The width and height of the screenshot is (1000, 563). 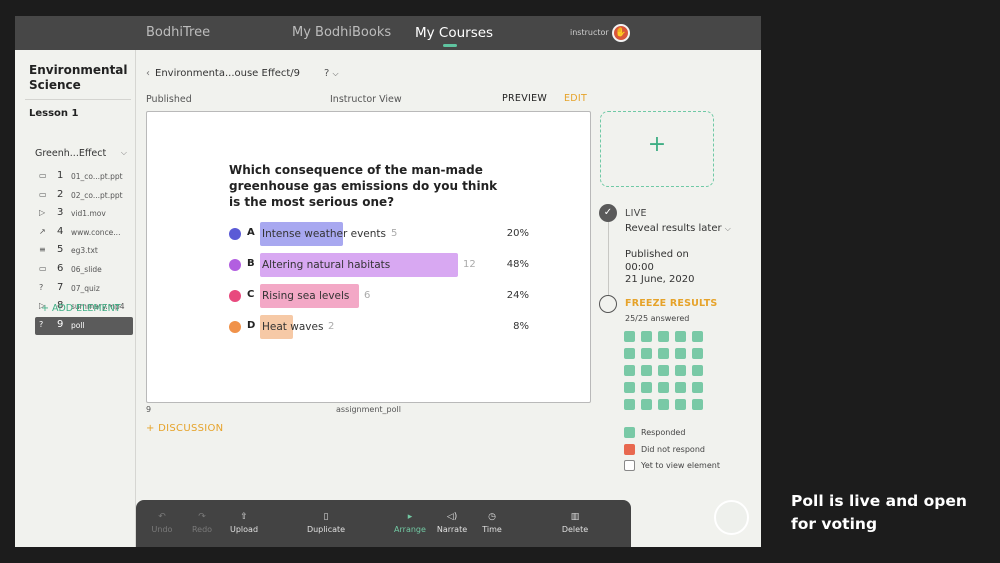 I want to click on element-number: 3, so click(x=60, y=213).